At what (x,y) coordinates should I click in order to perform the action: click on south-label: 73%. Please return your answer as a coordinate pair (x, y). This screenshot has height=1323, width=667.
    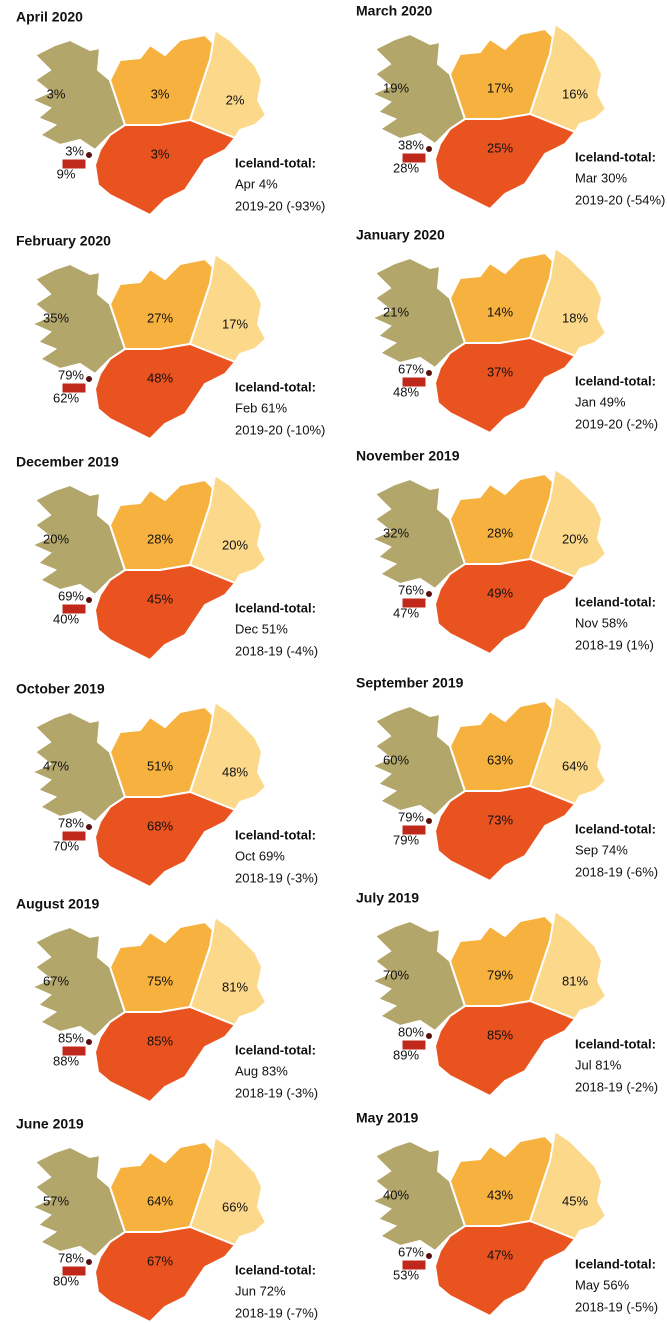
    Looking at the image, I should click on (500, 819).